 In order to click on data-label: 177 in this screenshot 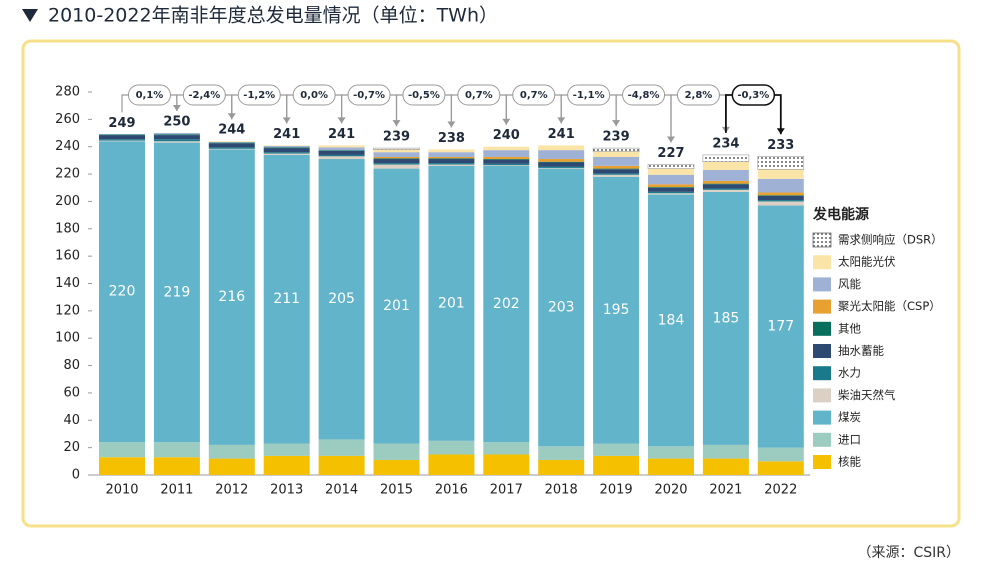, I will do `click(780, 327)`.